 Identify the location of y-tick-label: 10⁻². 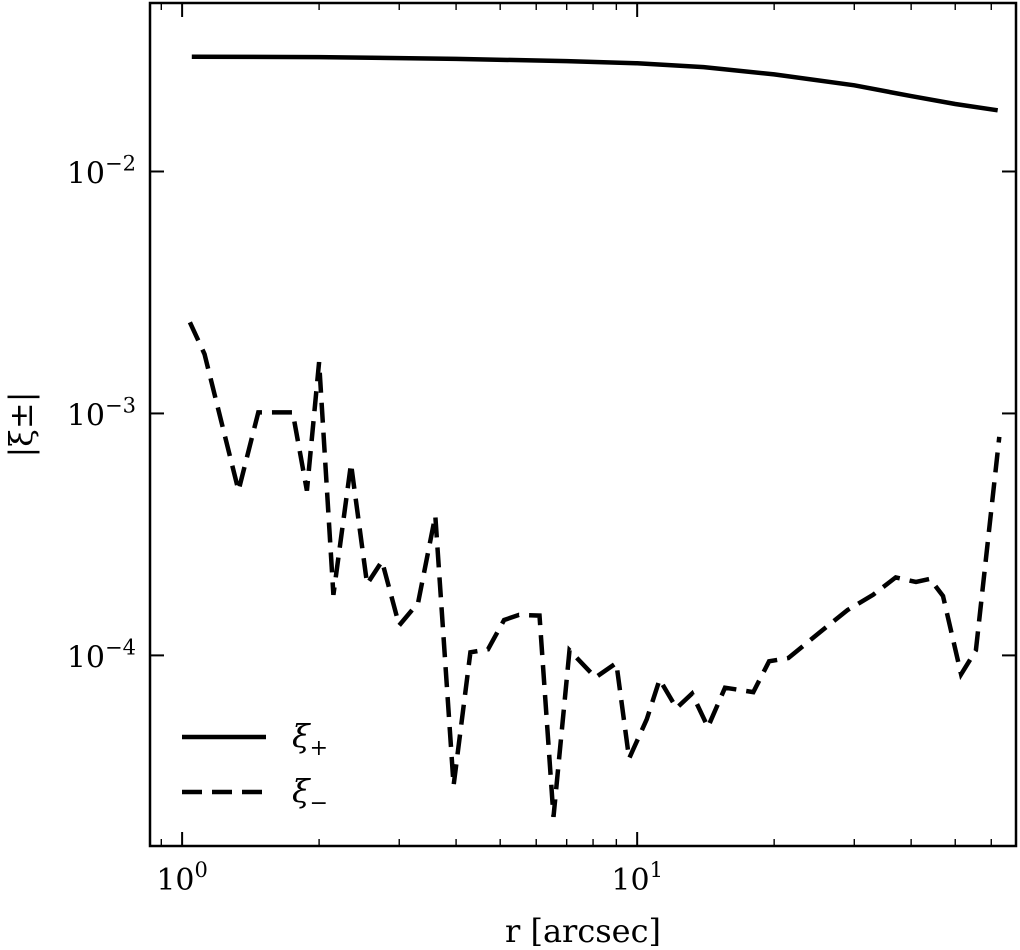
(101, 171).